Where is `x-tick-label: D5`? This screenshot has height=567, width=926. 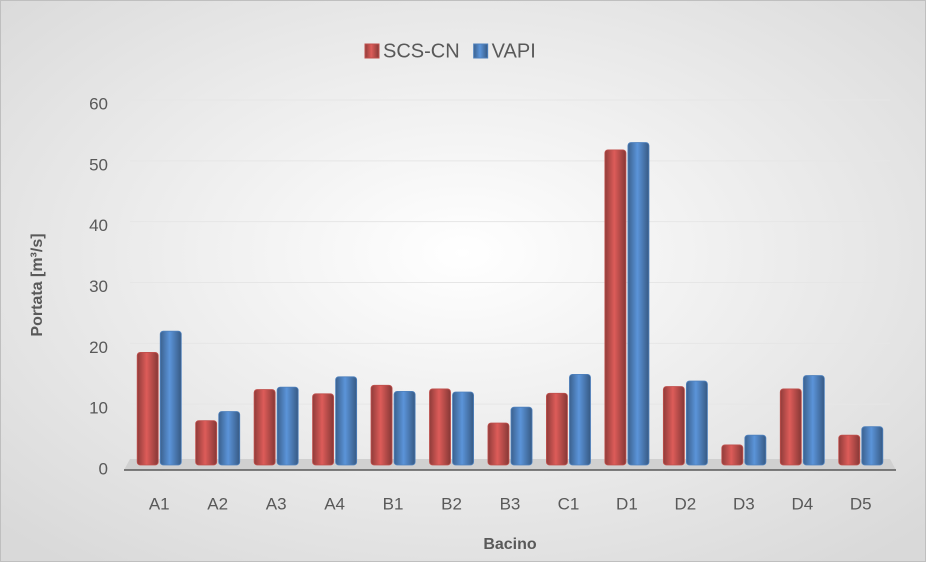
x-tick-label: D5 is located at coordinates (861, 503).